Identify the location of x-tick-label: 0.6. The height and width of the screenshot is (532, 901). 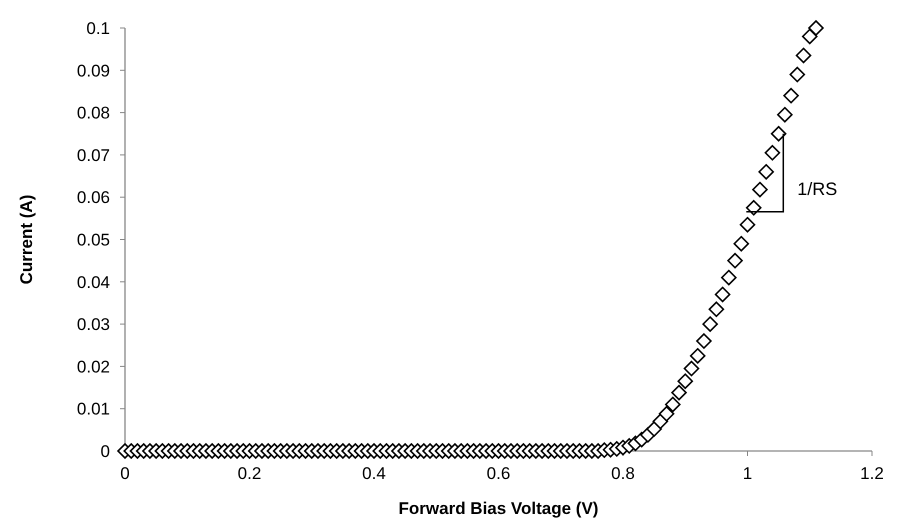
(498, 473).